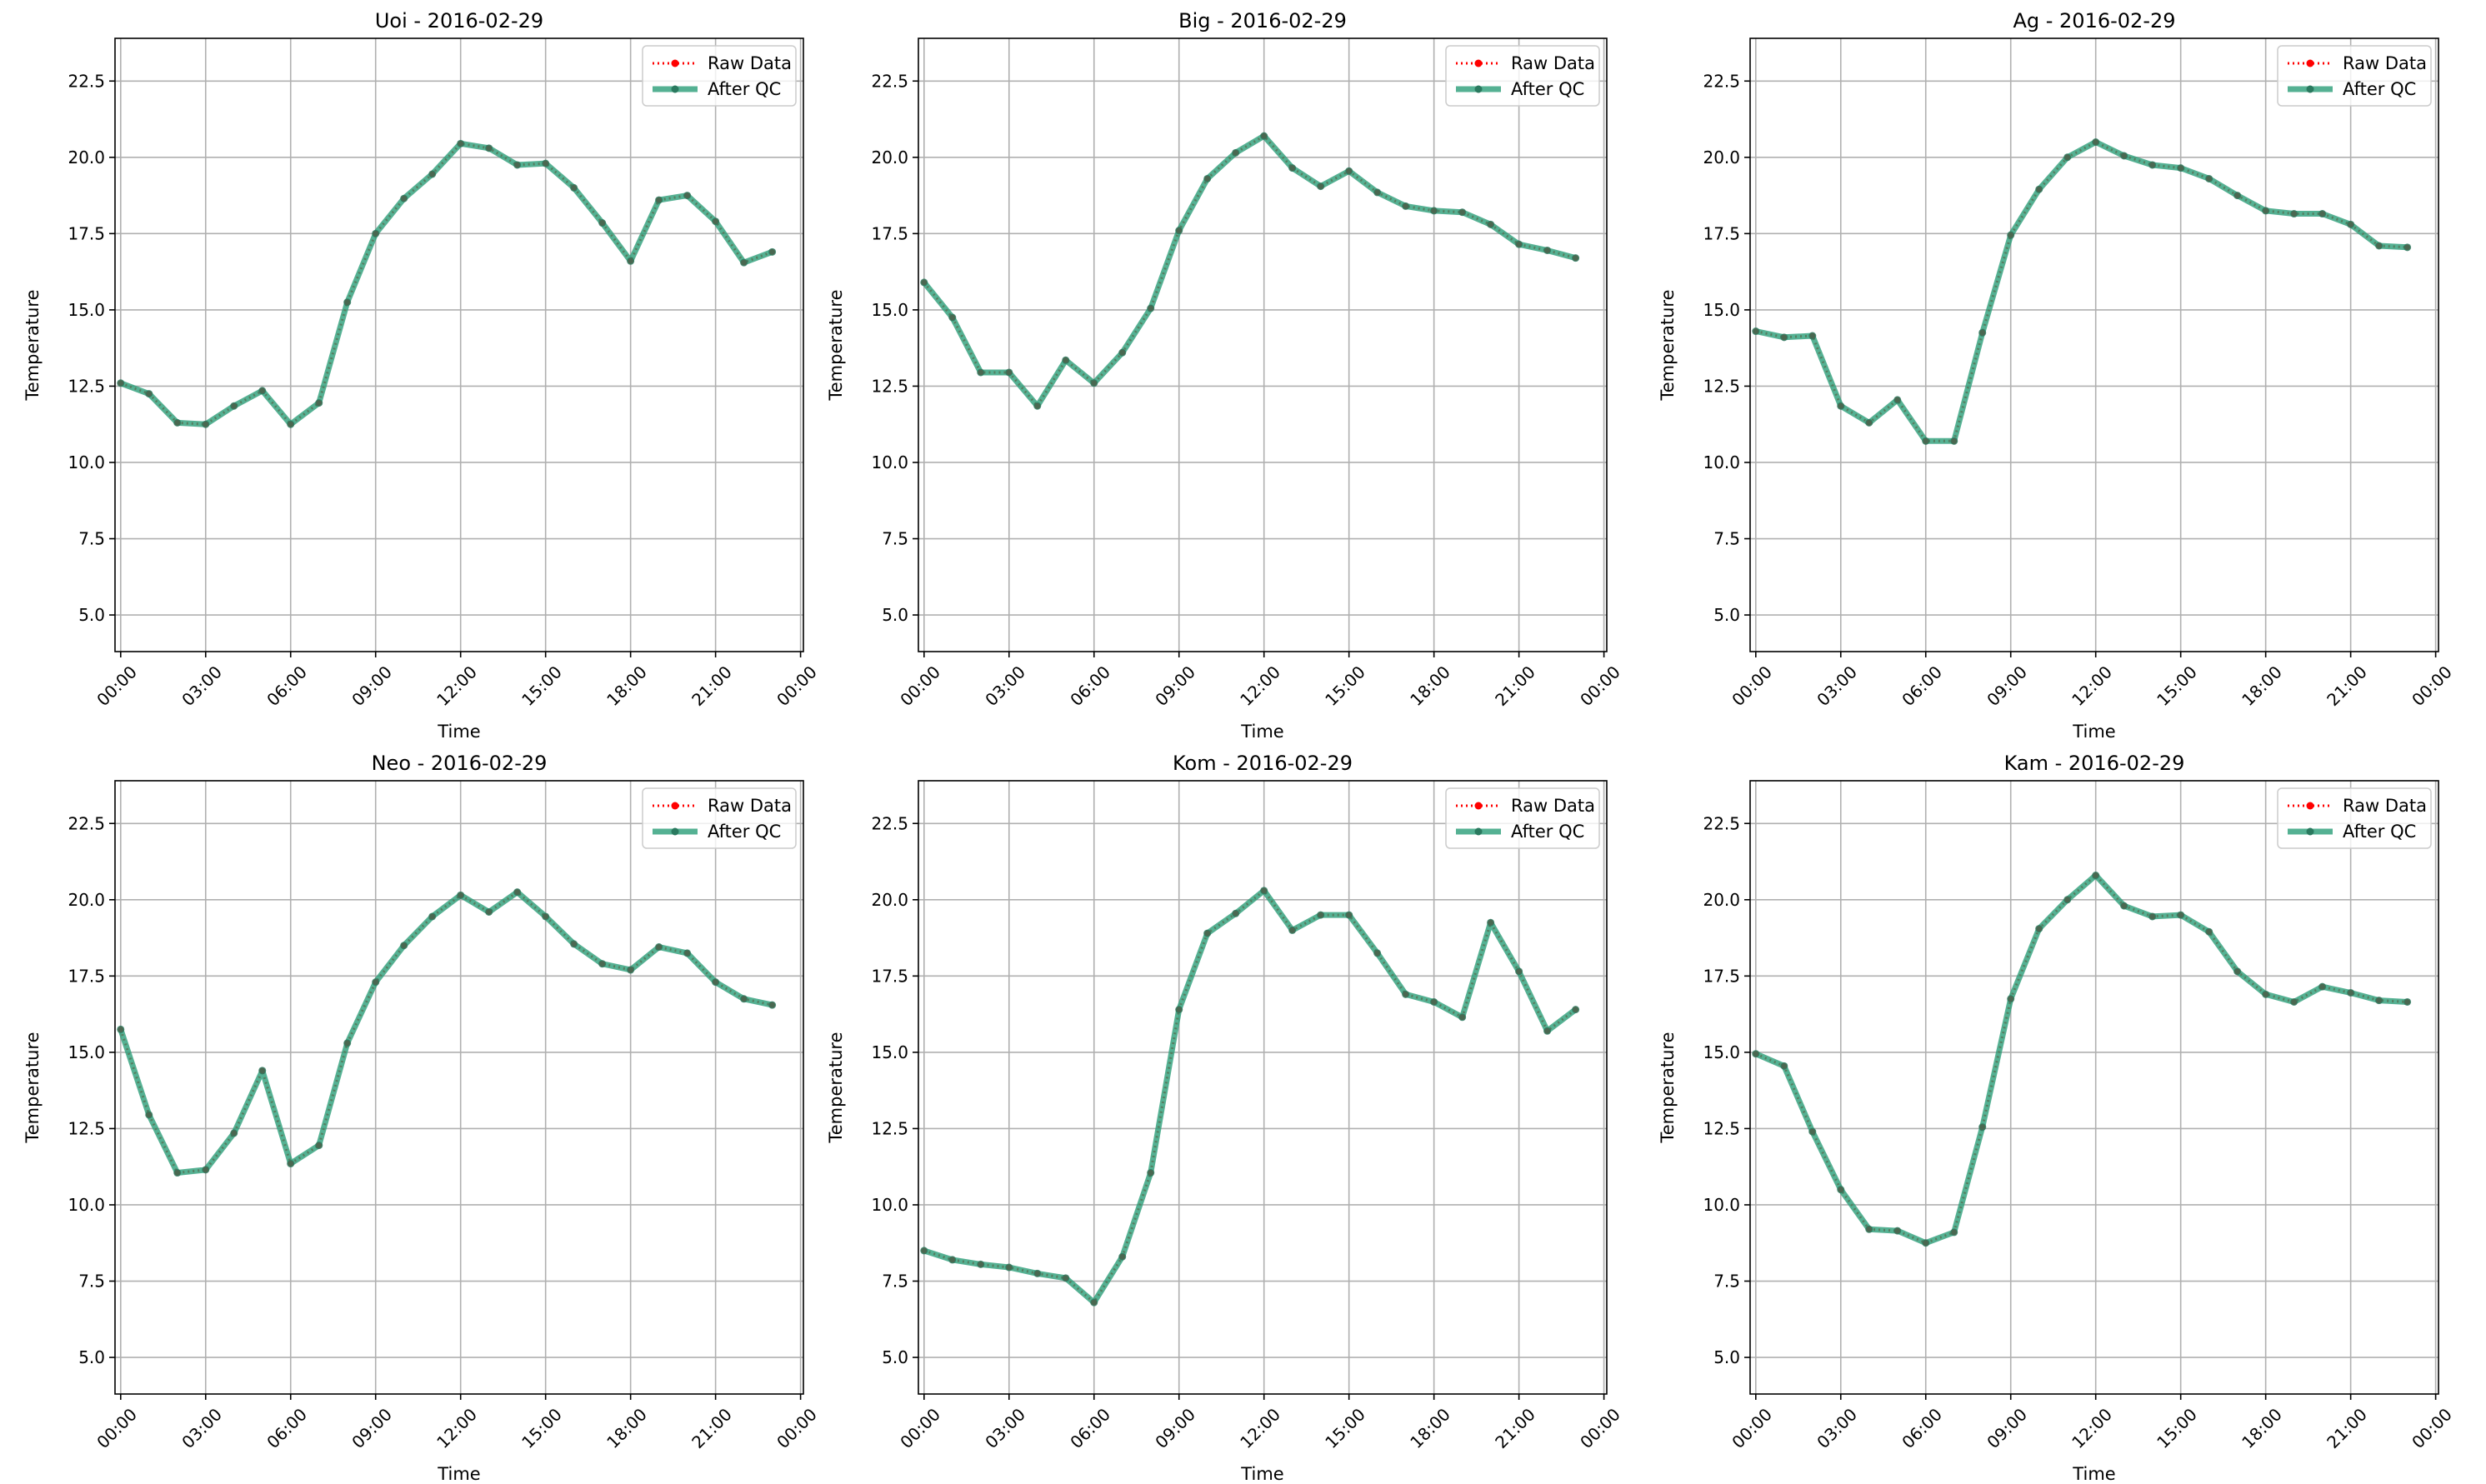  Describe the element at coordinates (712, 1428) in the screenshot. I see `x-tick-label: 21:00` at that location.